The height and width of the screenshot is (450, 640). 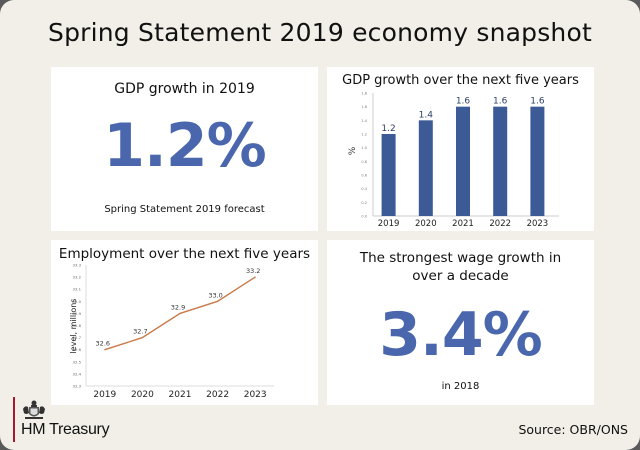 I want to click on employment-y-tick-label: 32.9, so click(x=77, y=313).